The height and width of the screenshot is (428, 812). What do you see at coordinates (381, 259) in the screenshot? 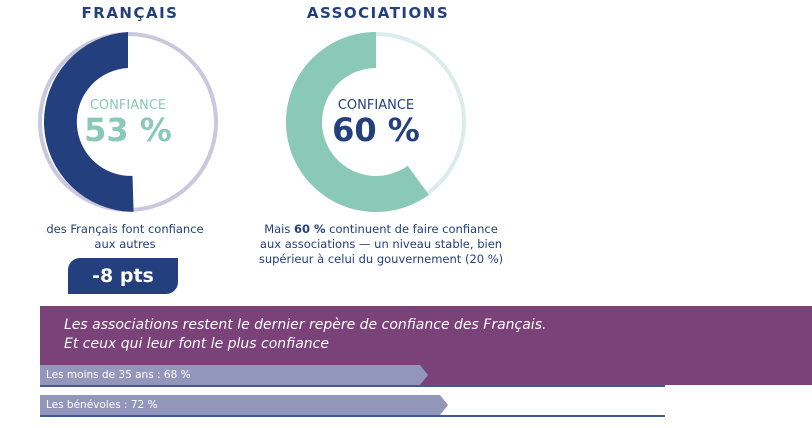
I see `associations-caption-line3: supérieur à celui du gouvernement (20 %)` at bounding box center [381, 259].